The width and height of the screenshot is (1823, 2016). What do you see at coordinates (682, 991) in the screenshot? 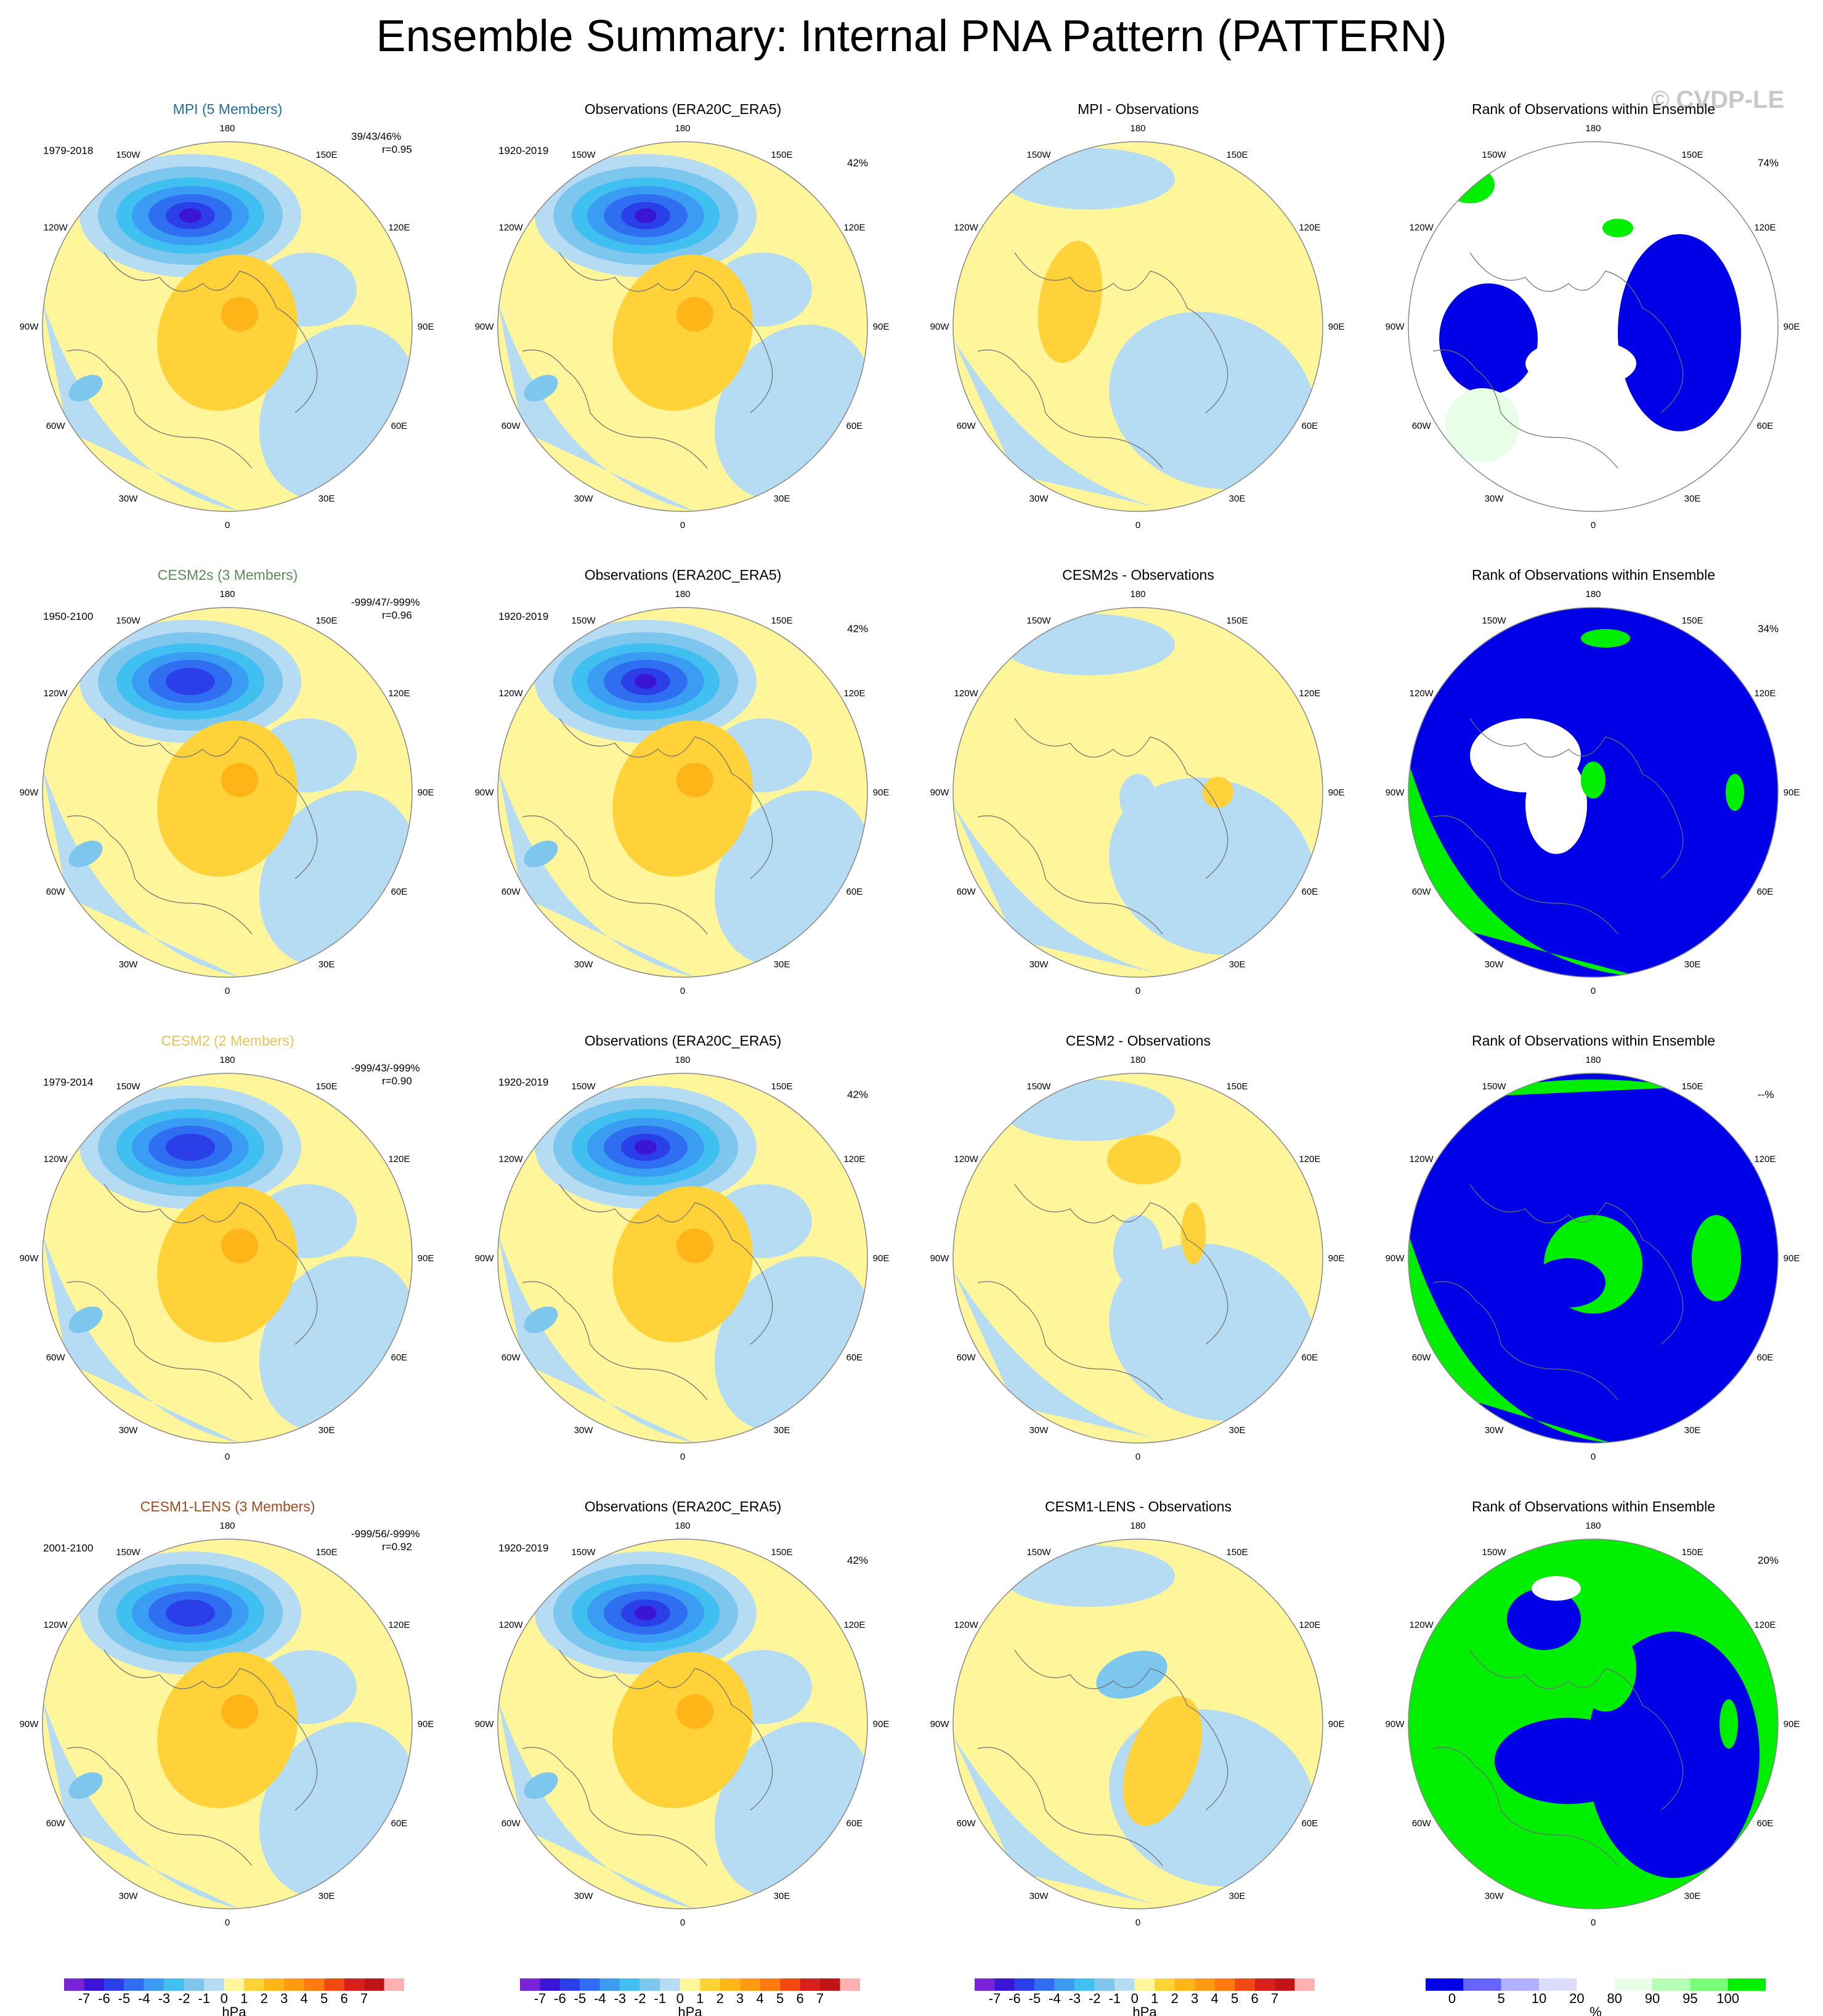
I see `lon-label: 0` at bounding box center [682, 991].